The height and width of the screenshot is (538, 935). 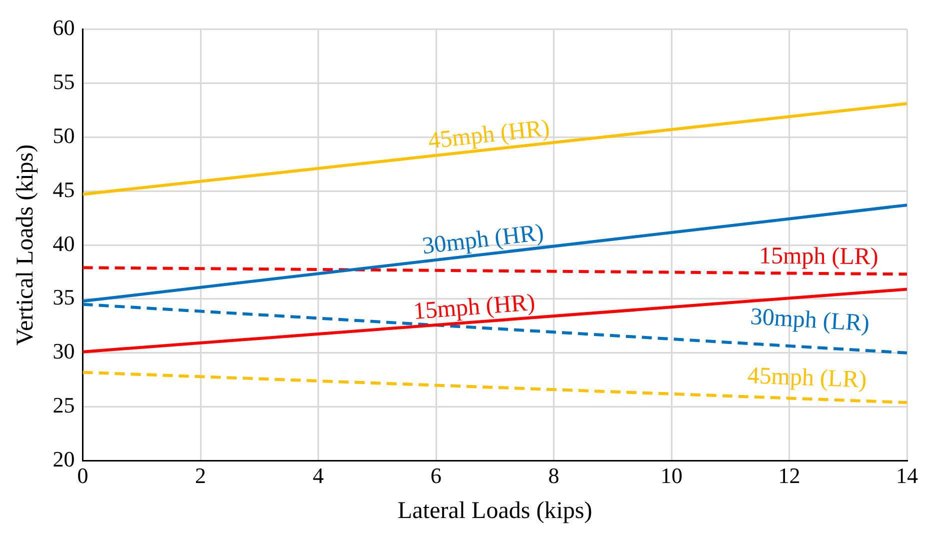 I want to click on x-tick-label: 8, so click(x=554, y=475).